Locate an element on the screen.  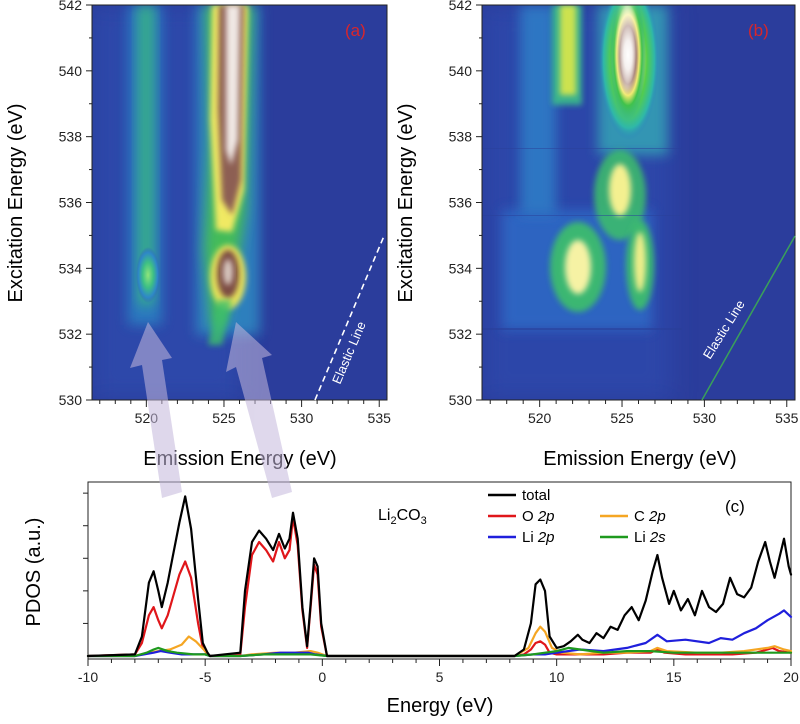
compound-mid: CO is located at coordinates (409, 515).